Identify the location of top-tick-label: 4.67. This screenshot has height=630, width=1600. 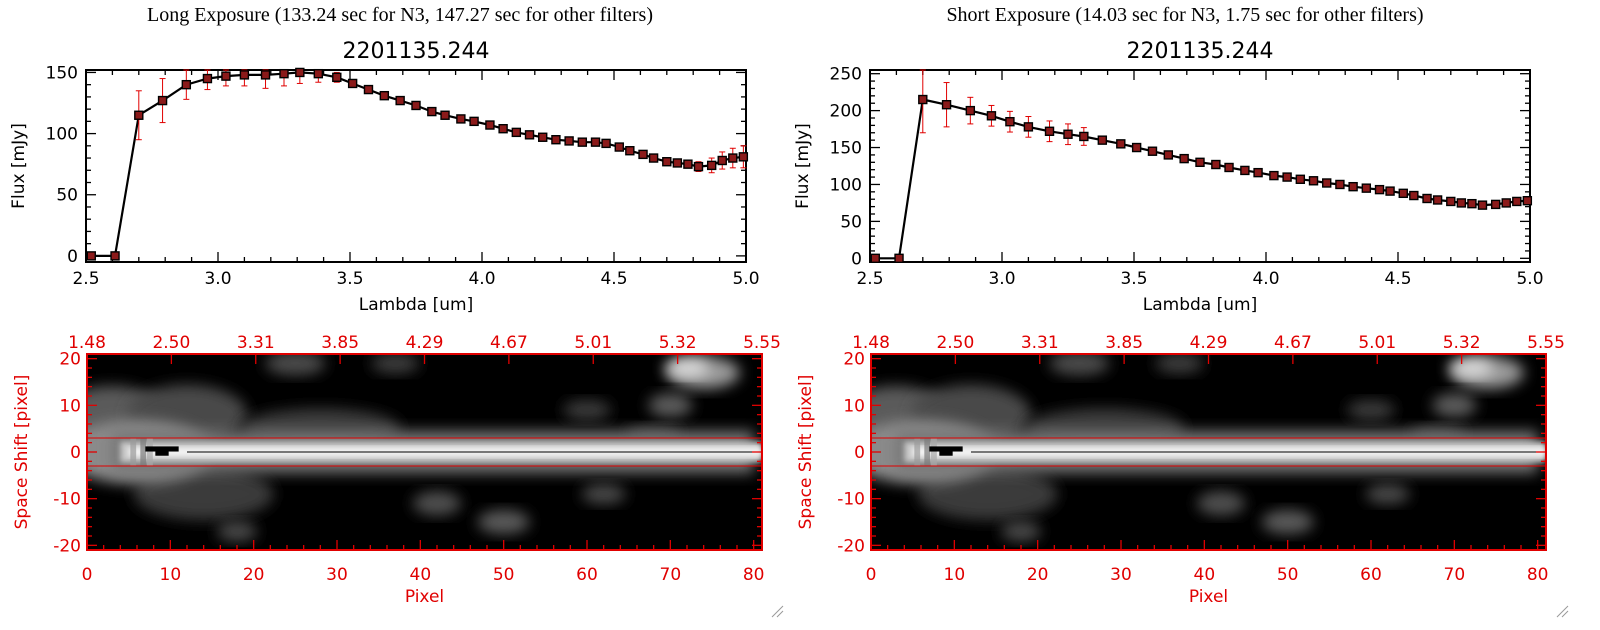
(1293, 343).